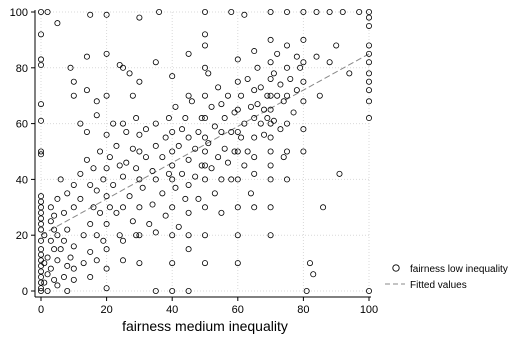 Image resolution: width=510 pixels, height=340 pixels. What do you see at coordinates (22, 69) in the screenshot?
I see `y-tick-label: 80` at bounding box center [22, 69].